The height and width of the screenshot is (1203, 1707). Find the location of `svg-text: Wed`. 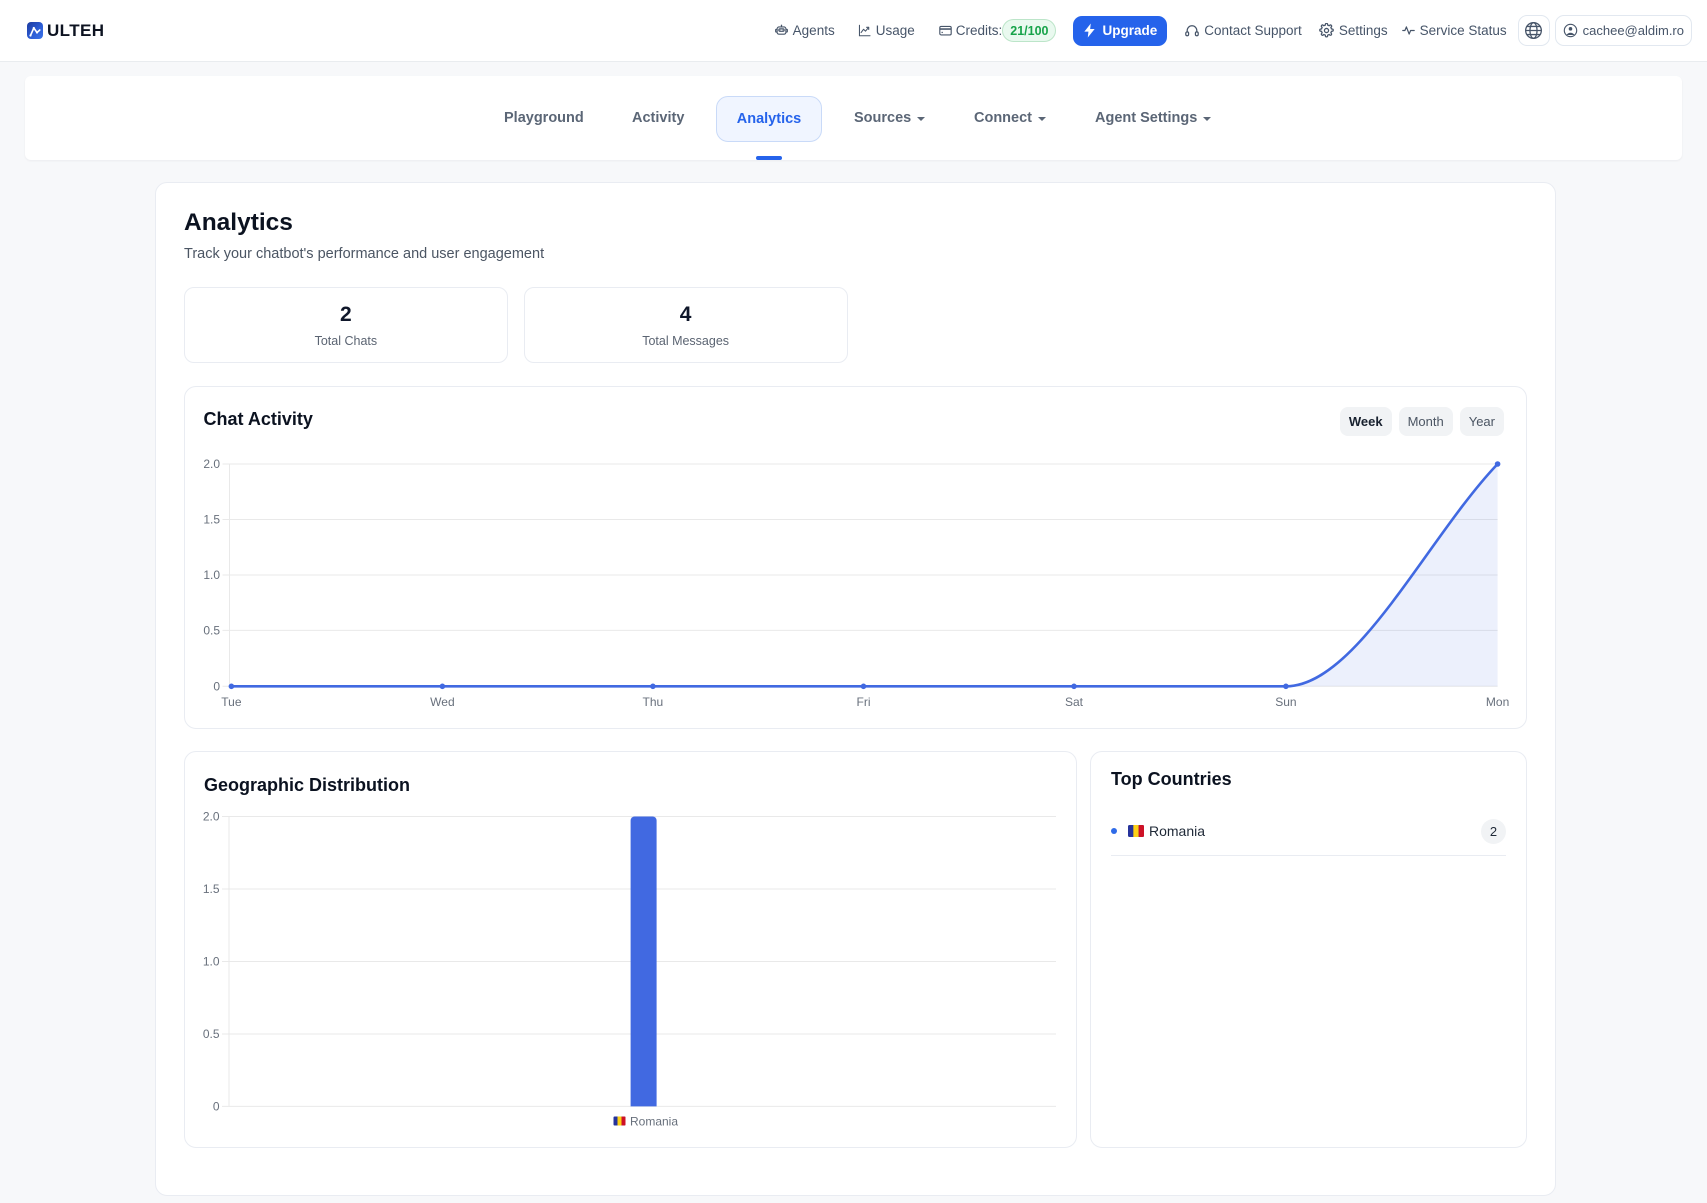

svg-text: Wed is located at coordinates (442, 702).